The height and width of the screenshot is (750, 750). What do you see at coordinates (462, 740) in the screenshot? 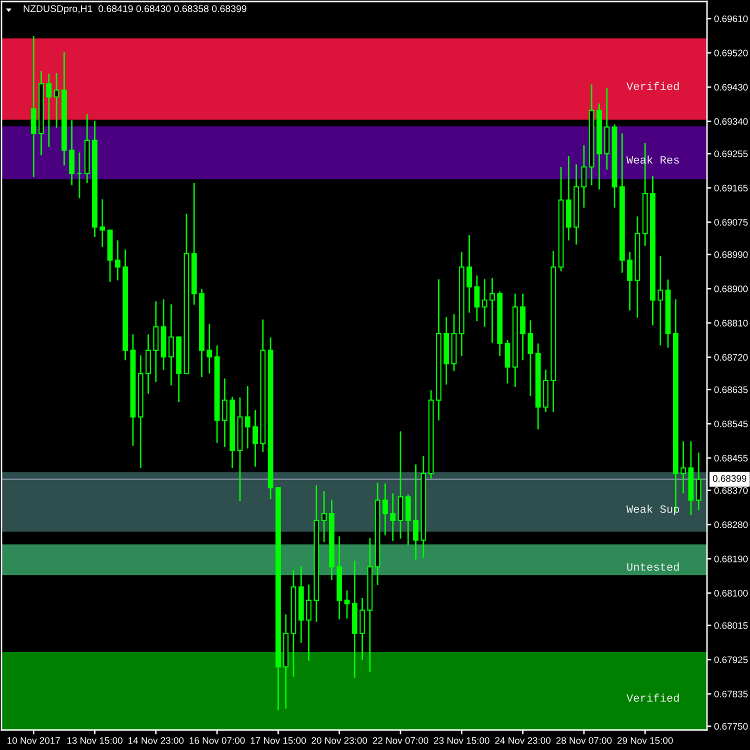
I see `x-tick-label: 23 Nov 15:00` at bounding box center [462, 740].